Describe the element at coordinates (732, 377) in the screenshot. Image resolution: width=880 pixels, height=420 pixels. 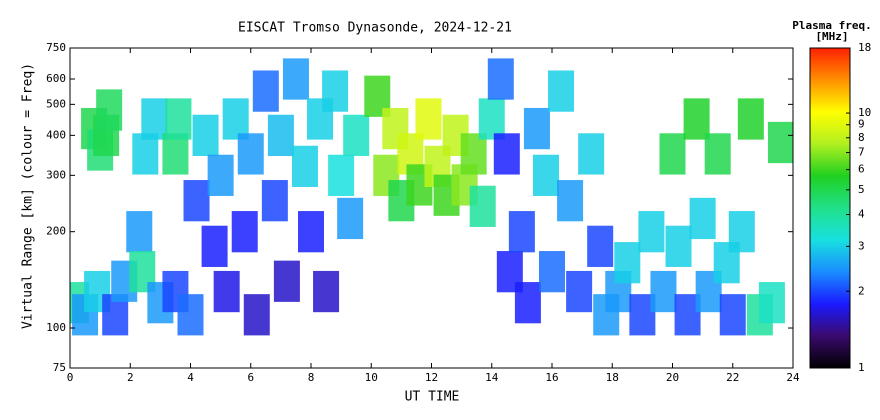
I see `x-tick-label: 22` at that location.